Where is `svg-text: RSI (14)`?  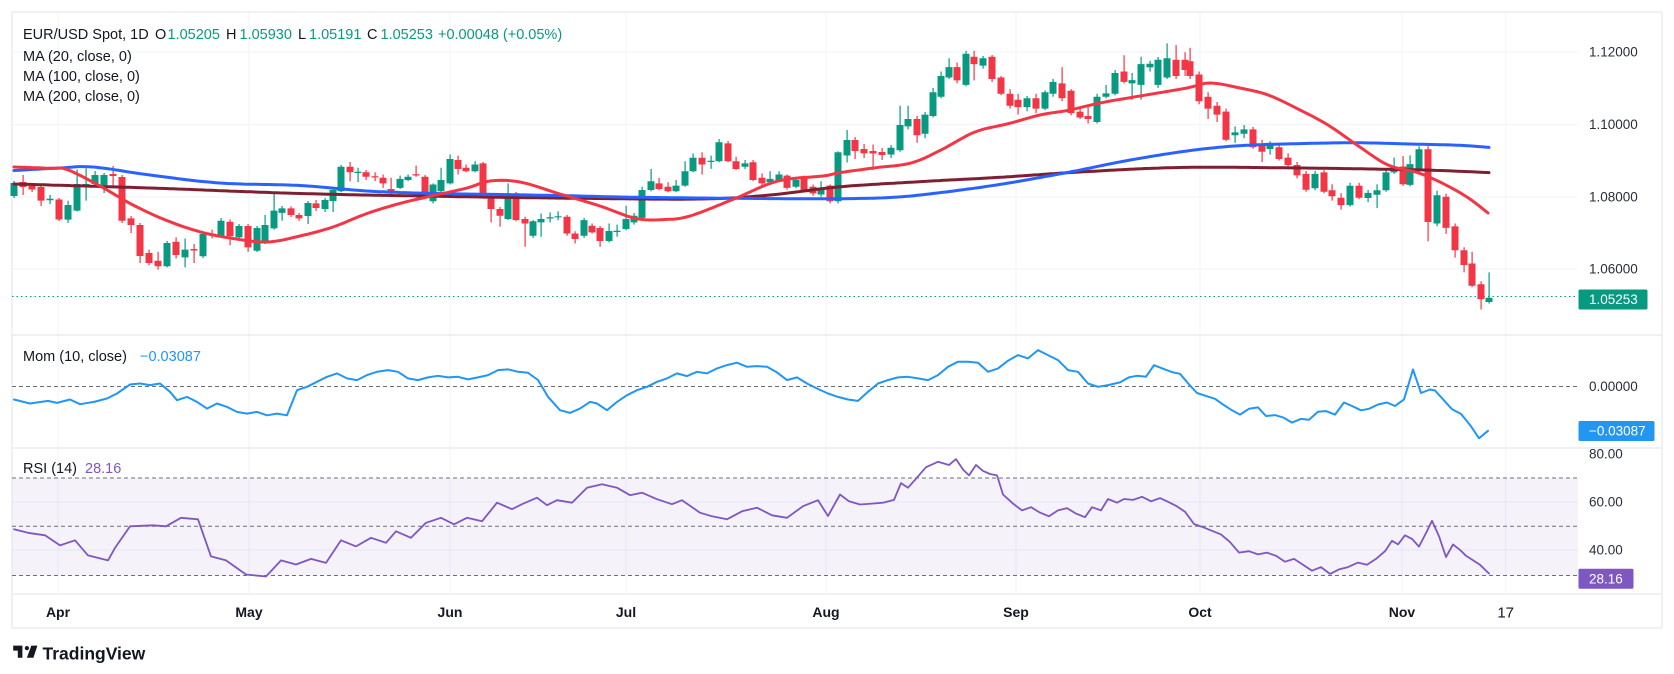 svg-text: RSI (14) is located at coordinates (50, 469).